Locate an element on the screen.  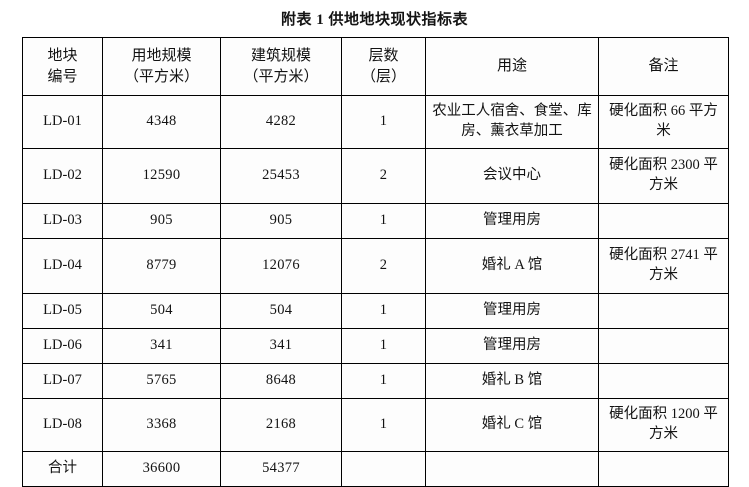
page-title: 附表 1 供地地块现状指标表 is located at coordinates (374, 20).